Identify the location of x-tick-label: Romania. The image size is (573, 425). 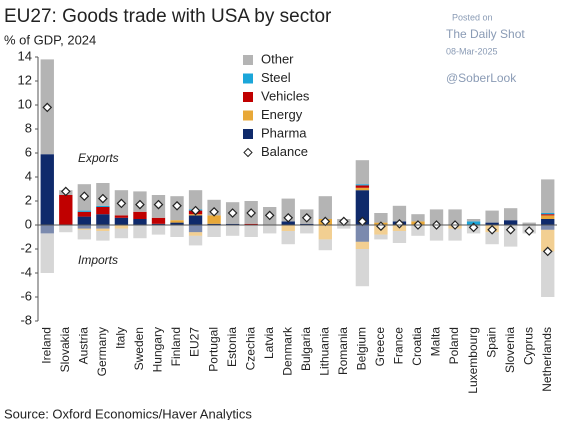
(343, 351).